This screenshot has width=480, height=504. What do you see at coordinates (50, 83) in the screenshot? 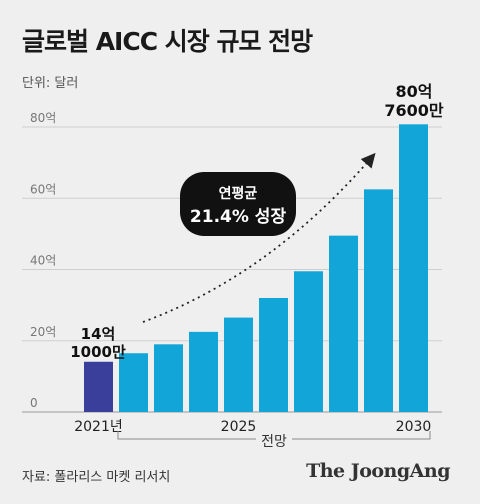
I see `unit-label: 단위: 달러` at bounding box center [50, 83].